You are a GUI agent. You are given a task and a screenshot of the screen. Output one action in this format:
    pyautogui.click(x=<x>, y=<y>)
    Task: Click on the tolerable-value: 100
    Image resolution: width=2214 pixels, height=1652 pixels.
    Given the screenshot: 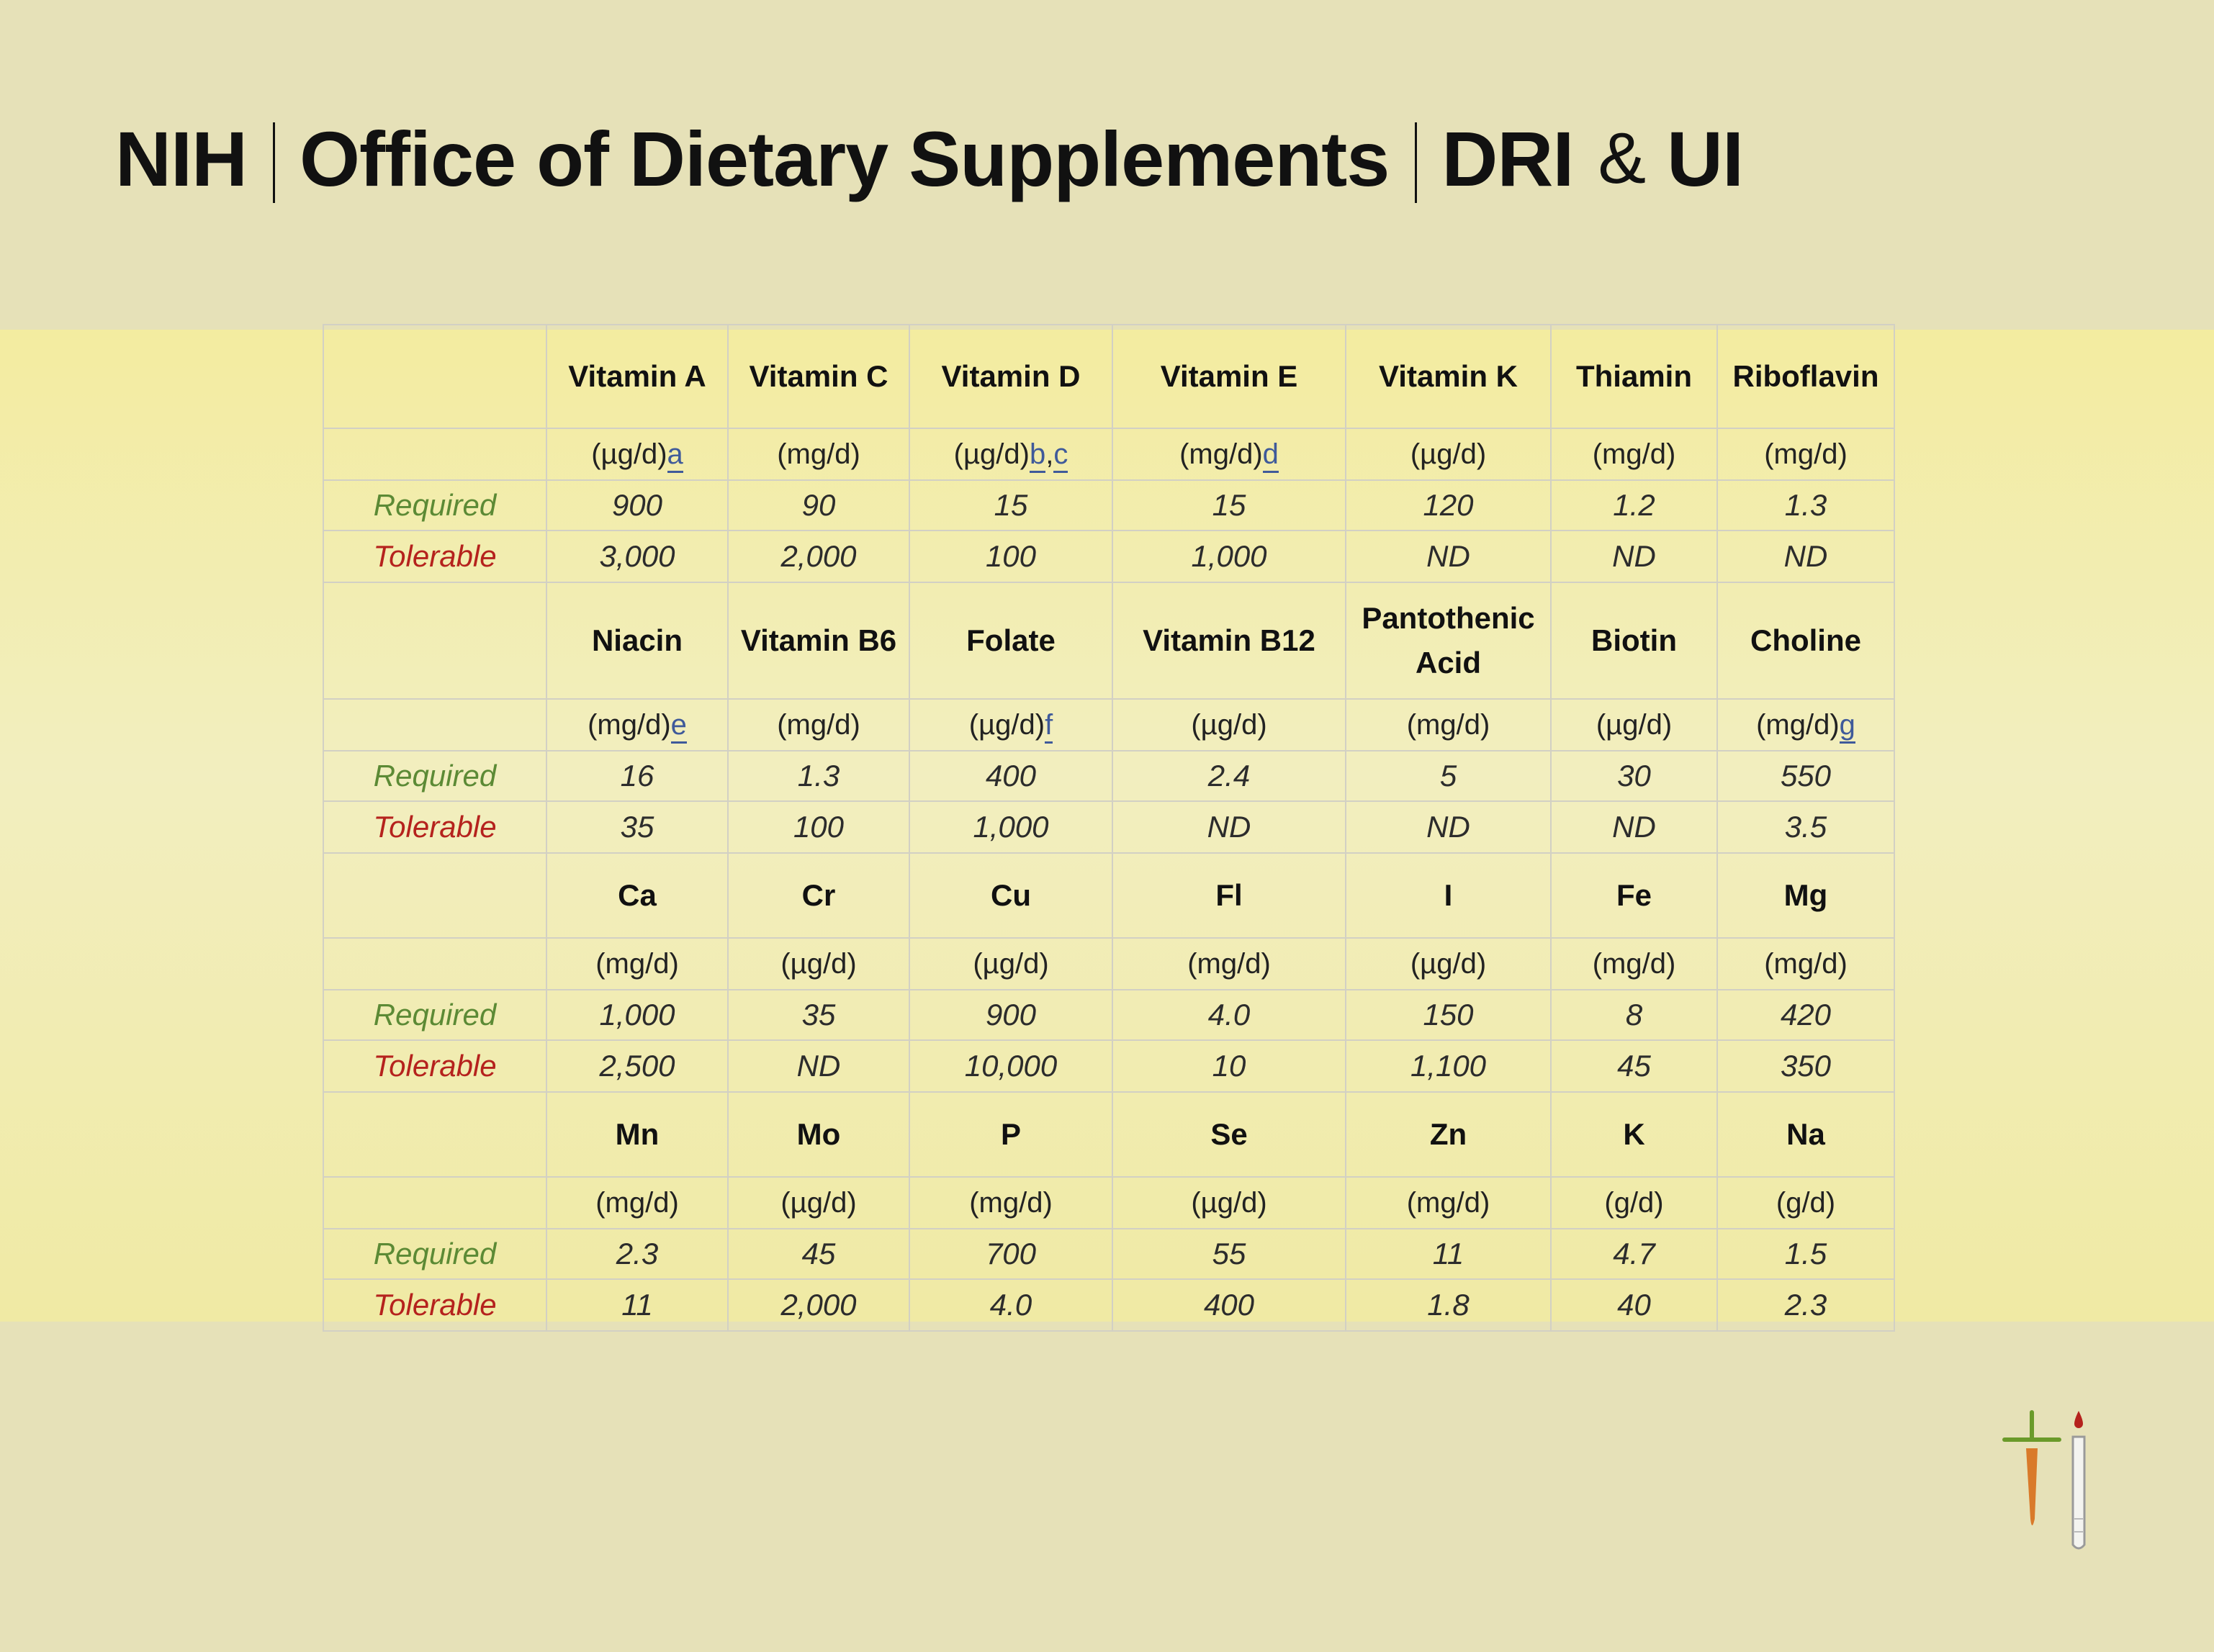 What is the action you would take?
    pyautogui.click(x=1011, y=556)
    